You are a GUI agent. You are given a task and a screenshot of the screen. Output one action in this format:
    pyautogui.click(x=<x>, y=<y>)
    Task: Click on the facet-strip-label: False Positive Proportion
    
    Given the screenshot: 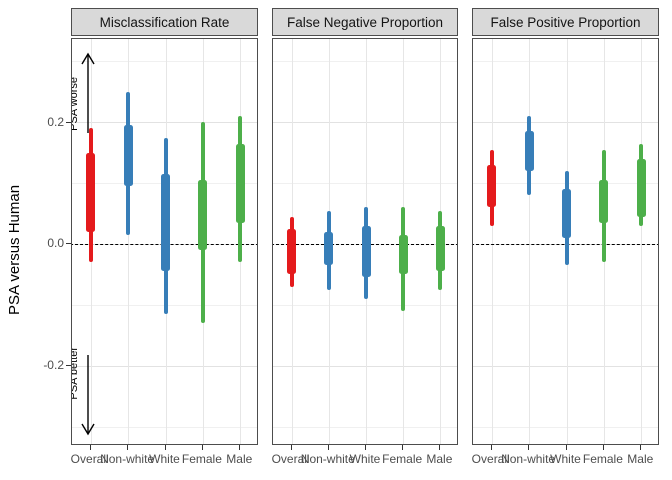 What is the action you would take?
    pyautogui.click(x=565, y=22)
    